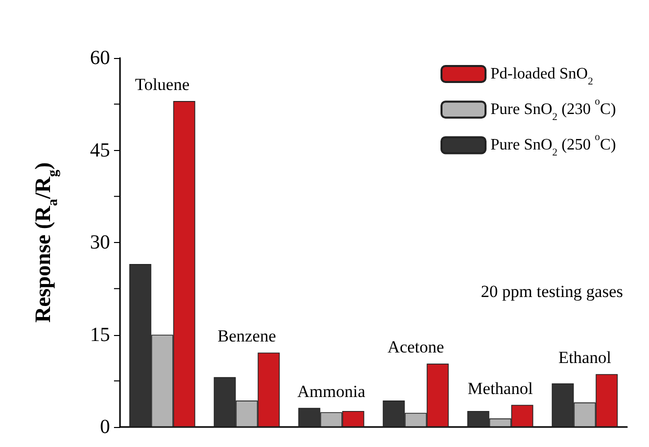 Image resolution: width=649 pixels, height=447 pixels. I want to click on x-tick-label: Benzene, so click(246, 336).